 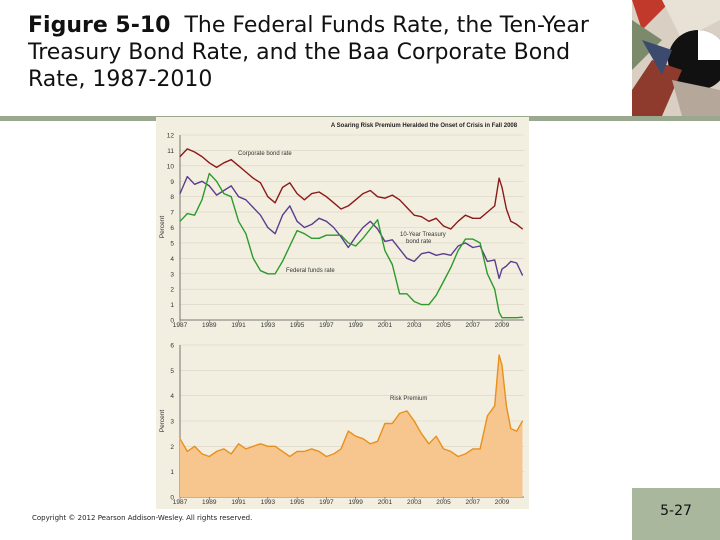 What do you see at coordinates (238, 502) in the screenshot?
I see `x-tick-label: 1991` at bounding box center [238, 502].